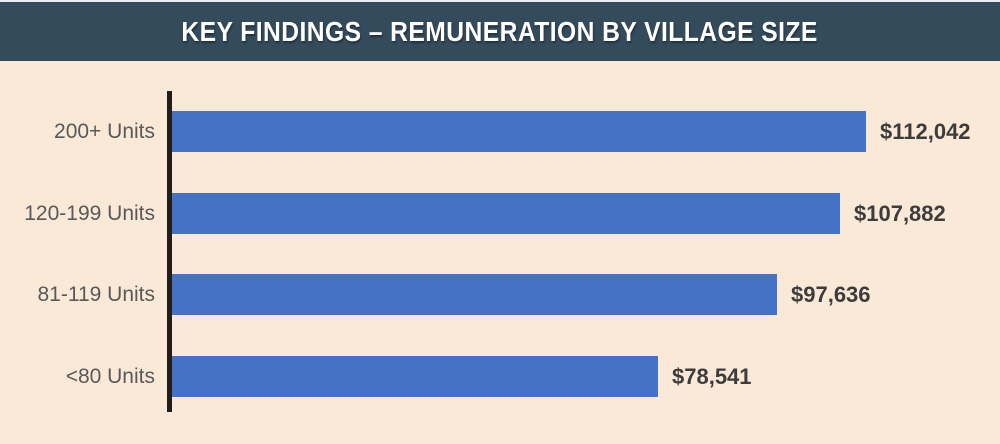  I want to click on y-axis-line, so click(169, 251).